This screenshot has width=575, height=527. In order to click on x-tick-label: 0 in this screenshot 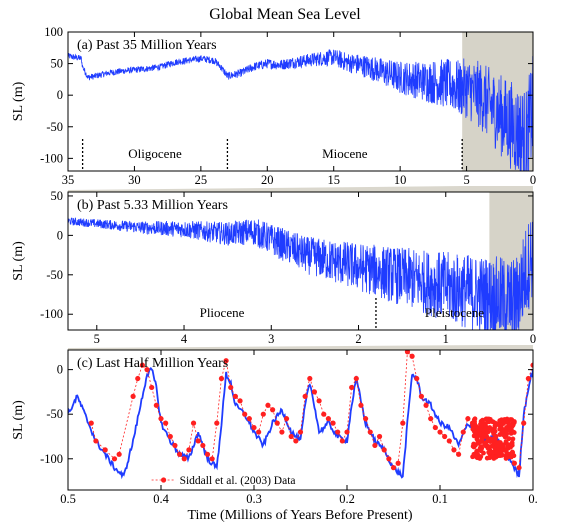, I will do `click(533, 339)`.